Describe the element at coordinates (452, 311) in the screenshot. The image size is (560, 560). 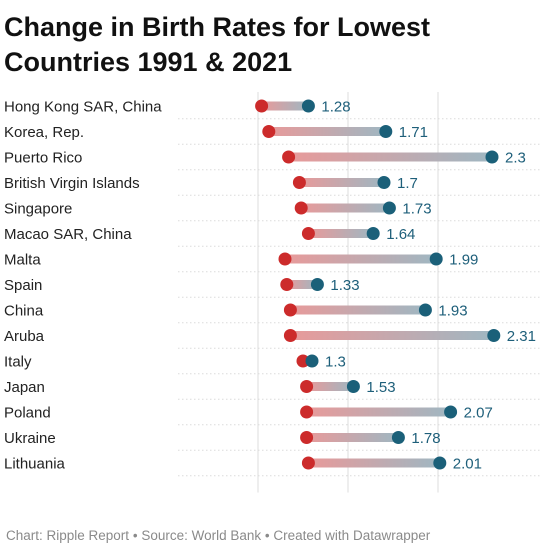
I see `value-label: 1.93` at that location.